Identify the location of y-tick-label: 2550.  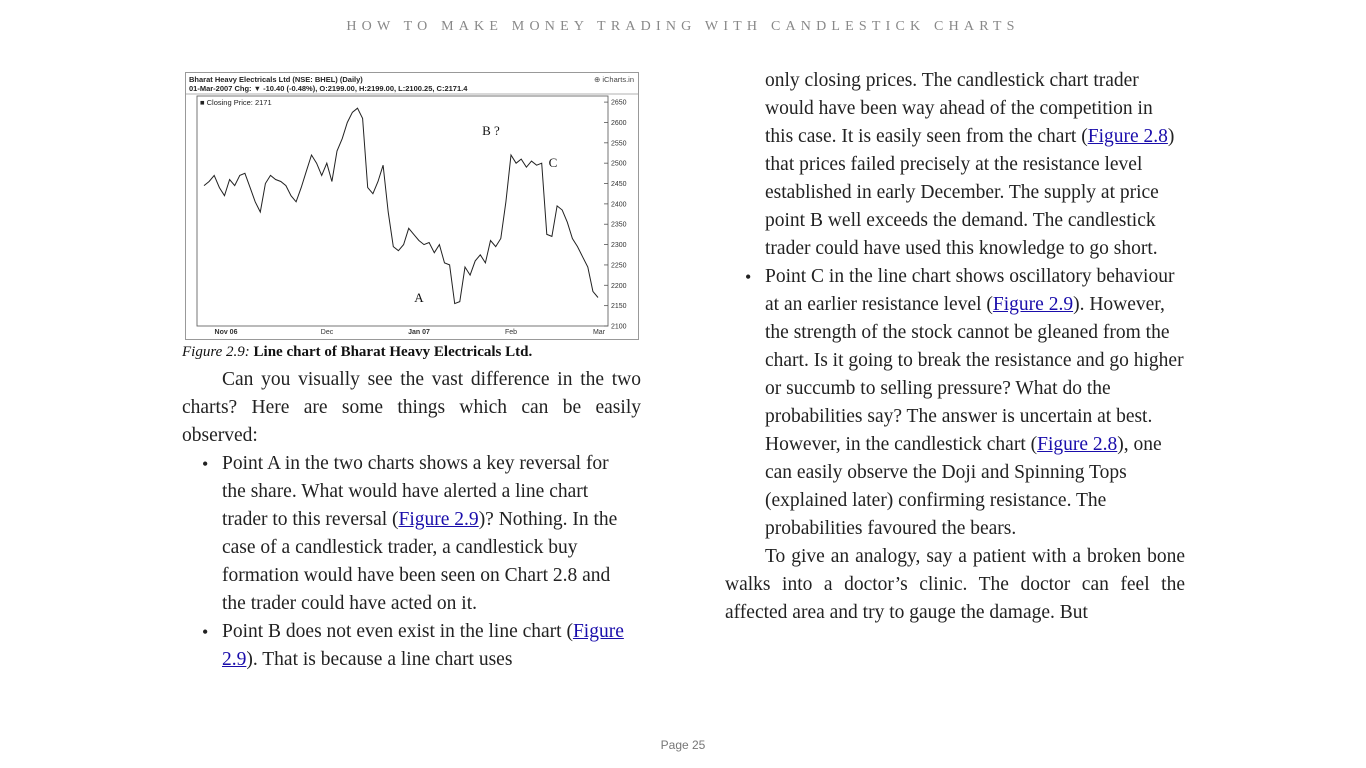
(619, 143).